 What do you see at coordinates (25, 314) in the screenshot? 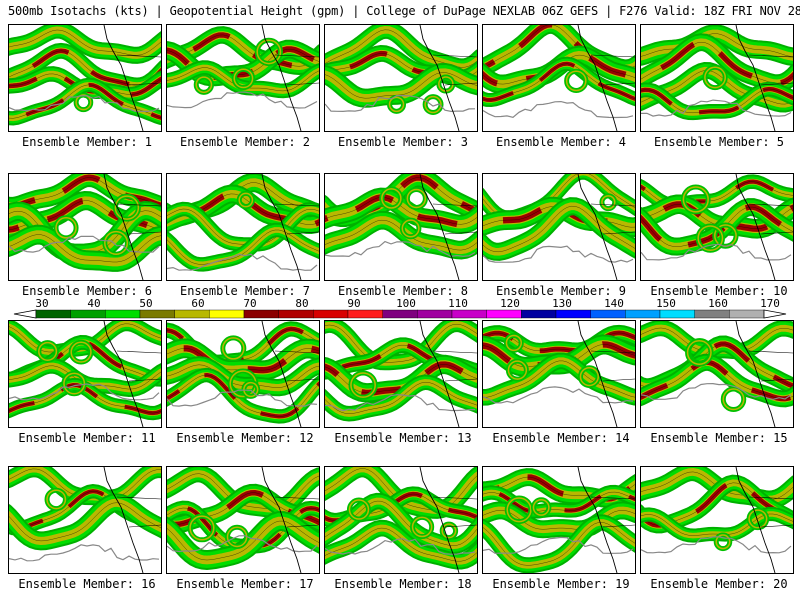
I see `colorbar-arrow-left` at bounding box center [25, 314].